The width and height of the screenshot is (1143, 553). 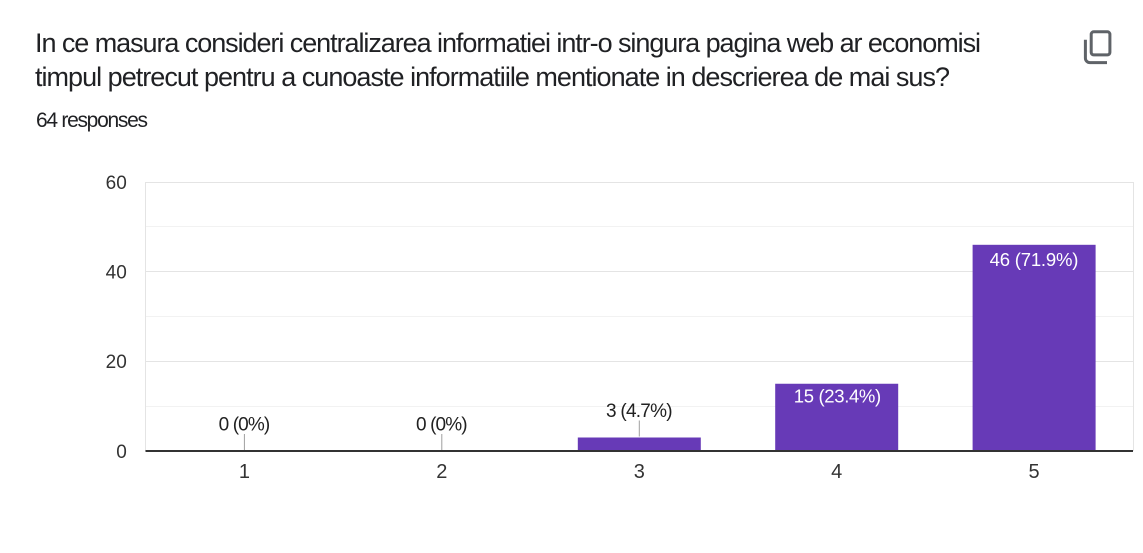 I want to click on svg-text: 5, so click(x=1034, y=472).